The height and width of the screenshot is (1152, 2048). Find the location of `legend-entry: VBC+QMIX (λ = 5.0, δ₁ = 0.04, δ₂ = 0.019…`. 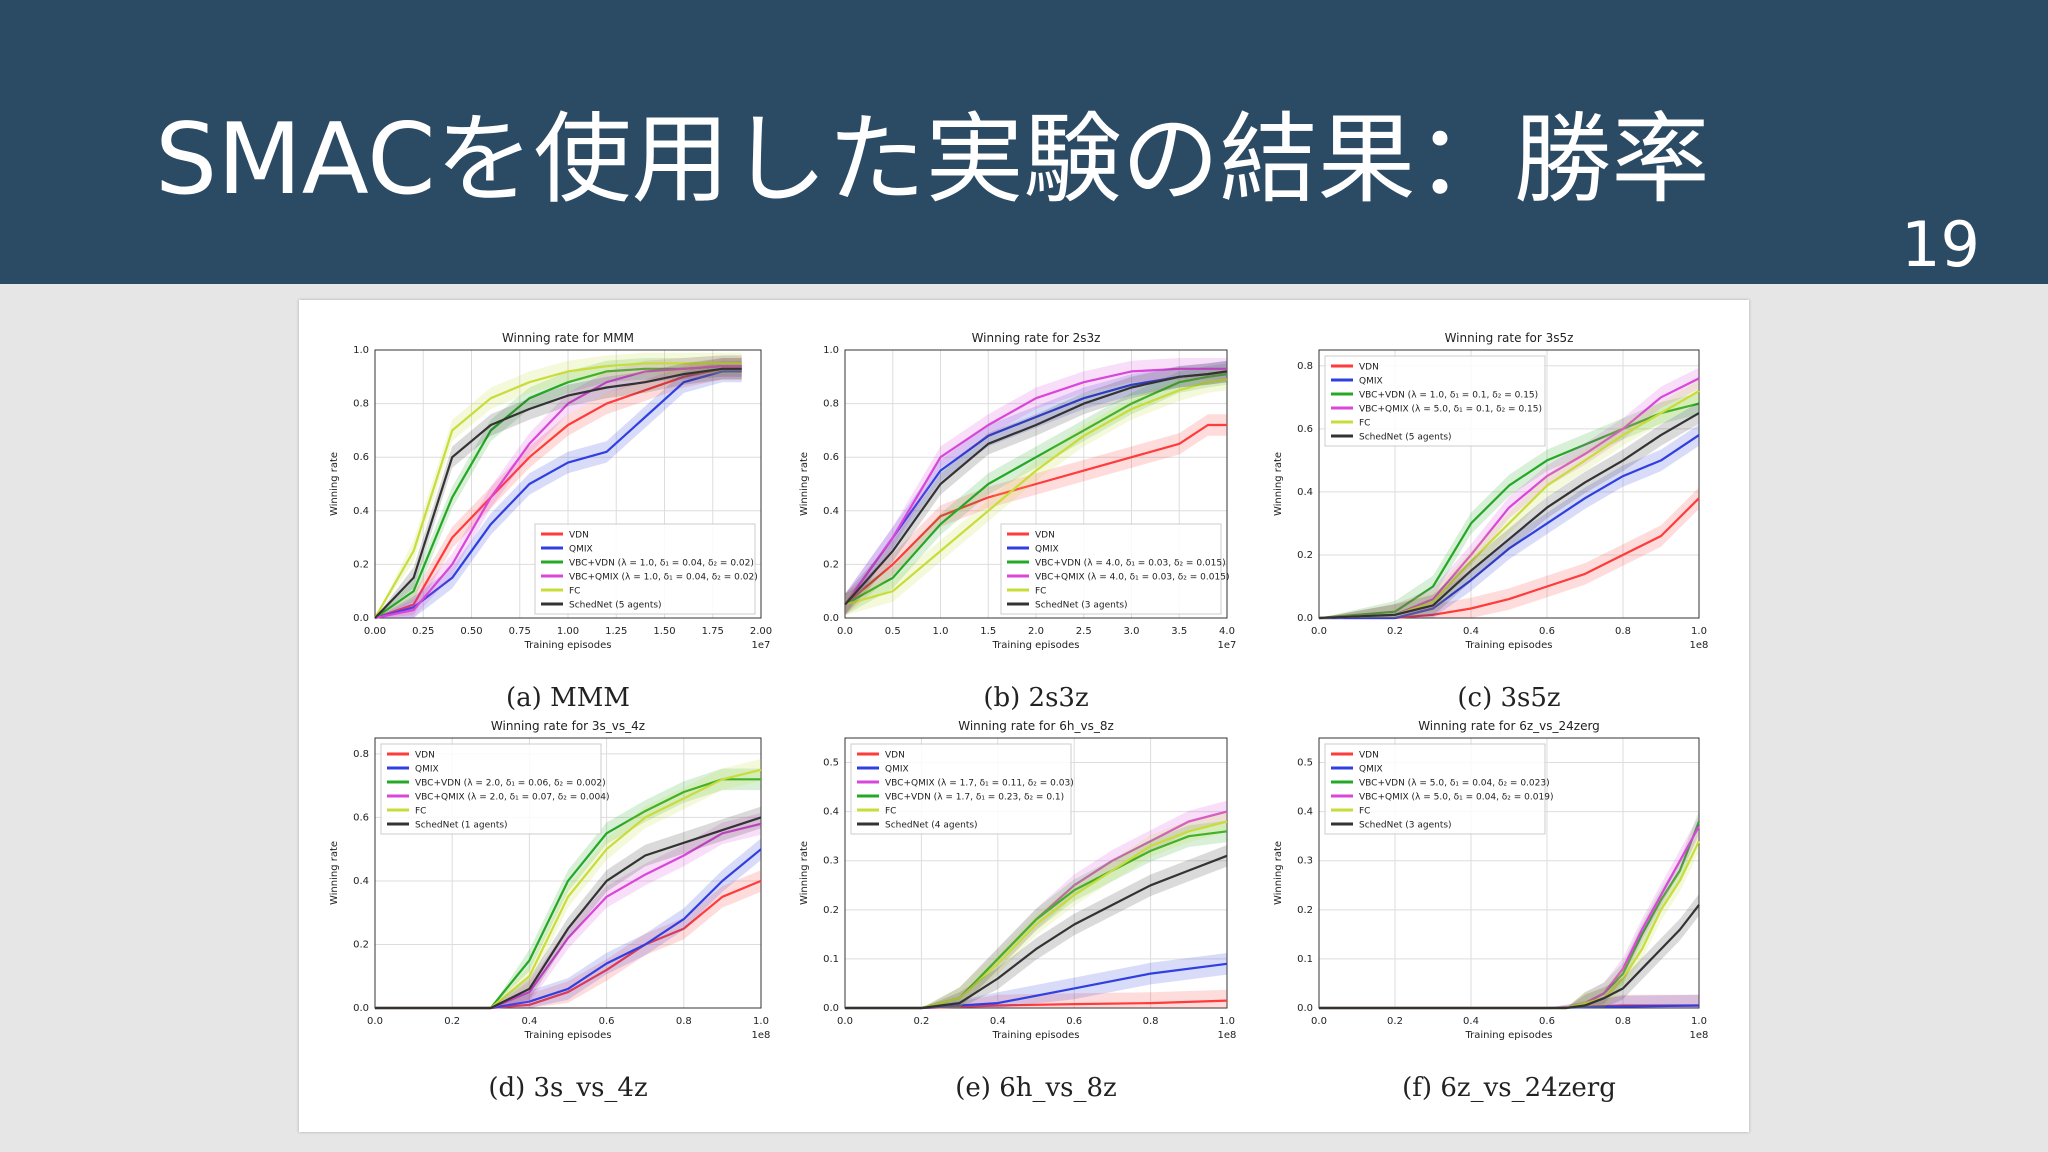

legend-entry: VBC+QMIX (λ = 5.0, δ₁ = 0.04, δ₂ = 0.019… is located at coordinates (1456, 798).